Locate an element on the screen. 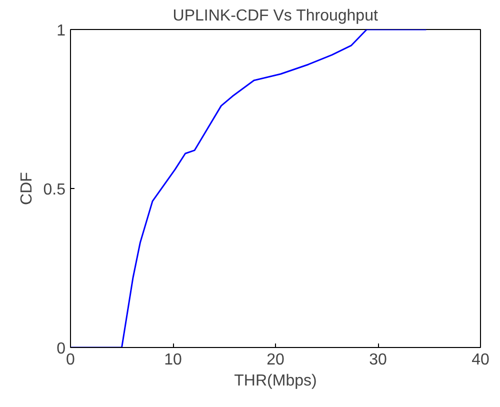 This screenshot has width=500, height=407. y-tick-label: 0 is located at coordinates (61, 349).